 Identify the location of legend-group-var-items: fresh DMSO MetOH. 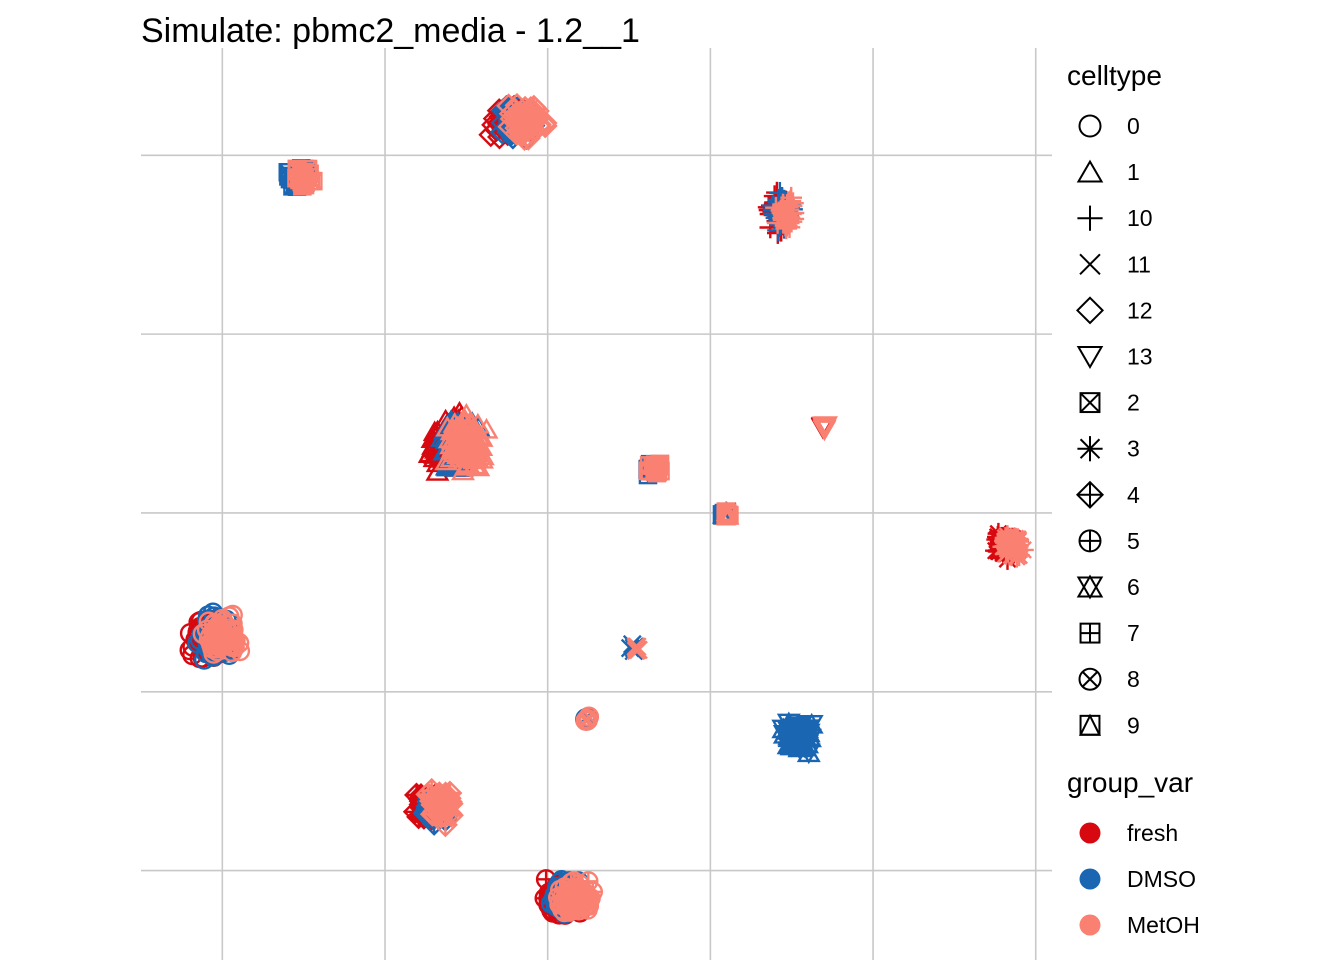
(1139, 879).